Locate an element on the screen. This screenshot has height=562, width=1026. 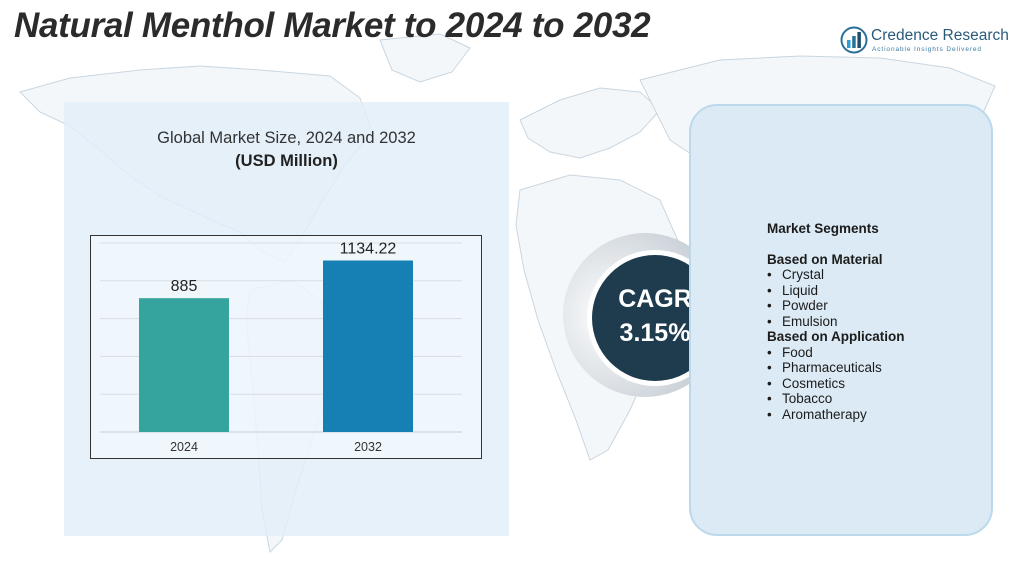
segment-item: Food is located at coordinates (836, 353).